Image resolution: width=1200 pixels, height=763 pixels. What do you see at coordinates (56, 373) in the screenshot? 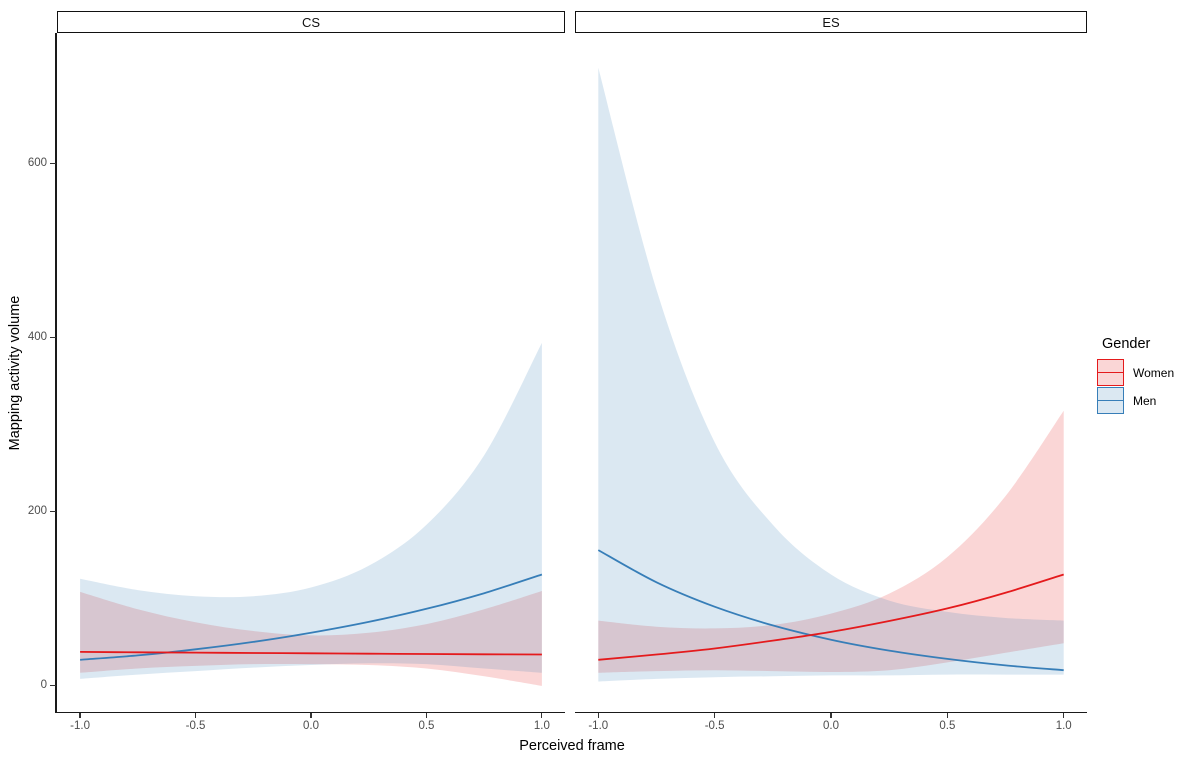
I see `y-axis-line` at bounding box center [56, 373].